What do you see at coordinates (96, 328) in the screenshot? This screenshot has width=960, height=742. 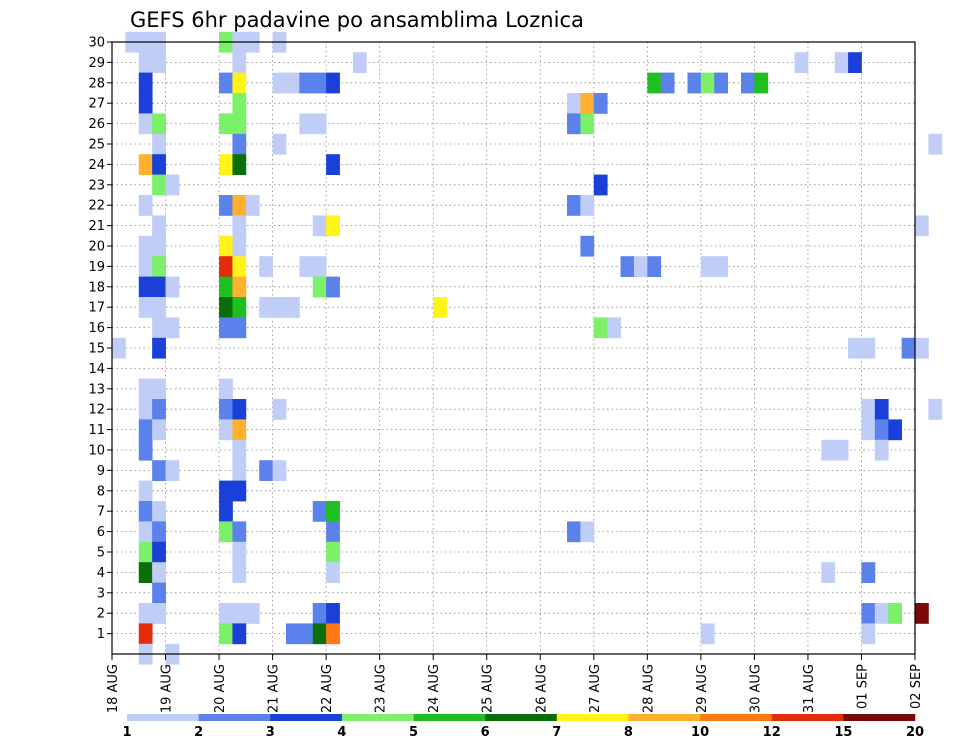 I see `y-tick-label: 16` at bounding box center [96, 328].